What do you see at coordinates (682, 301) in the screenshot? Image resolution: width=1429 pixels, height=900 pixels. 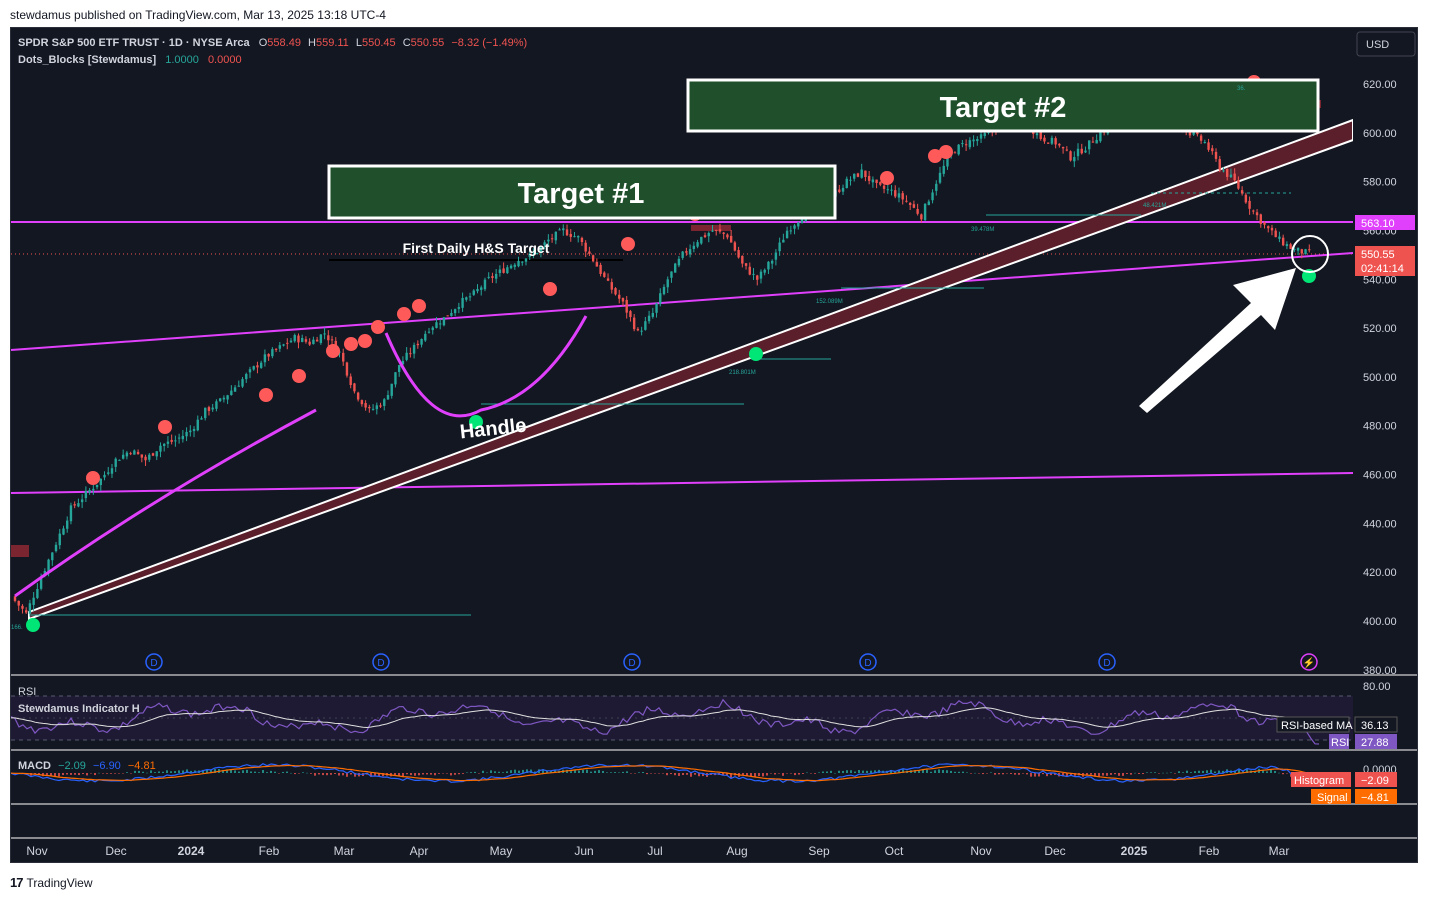 I see `upper-trendline` at bounding box center [682, 301].